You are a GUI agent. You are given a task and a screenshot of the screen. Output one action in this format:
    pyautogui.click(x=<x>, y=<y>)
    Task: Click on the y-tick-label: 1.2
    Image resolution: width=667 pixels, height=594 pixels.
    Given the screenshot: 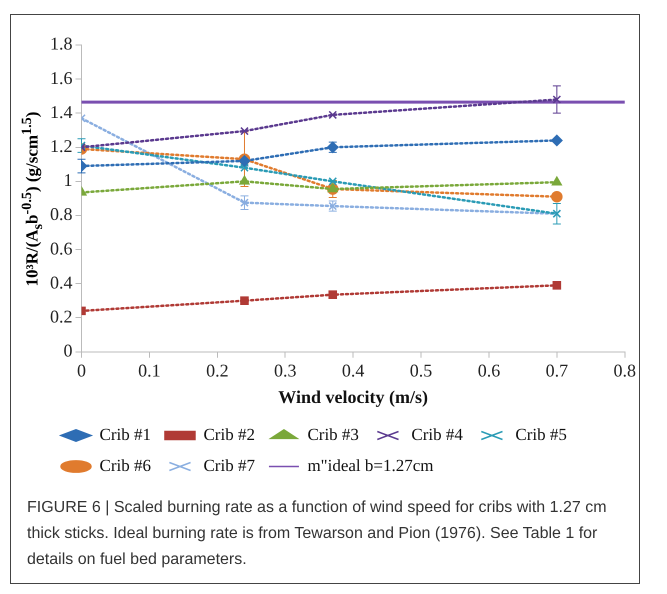 What is the action you would take?
    pyautogui.click(x=61, y=146)
    